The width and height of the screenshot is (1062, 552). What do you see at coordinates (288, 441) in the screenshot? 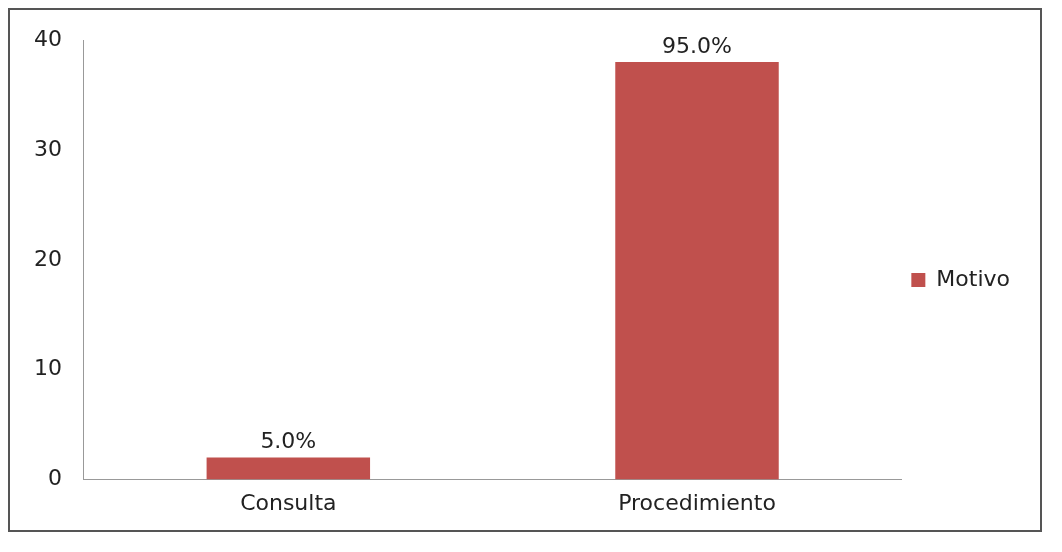
I see `text: 5.0%` at bounding box center [288, 441].